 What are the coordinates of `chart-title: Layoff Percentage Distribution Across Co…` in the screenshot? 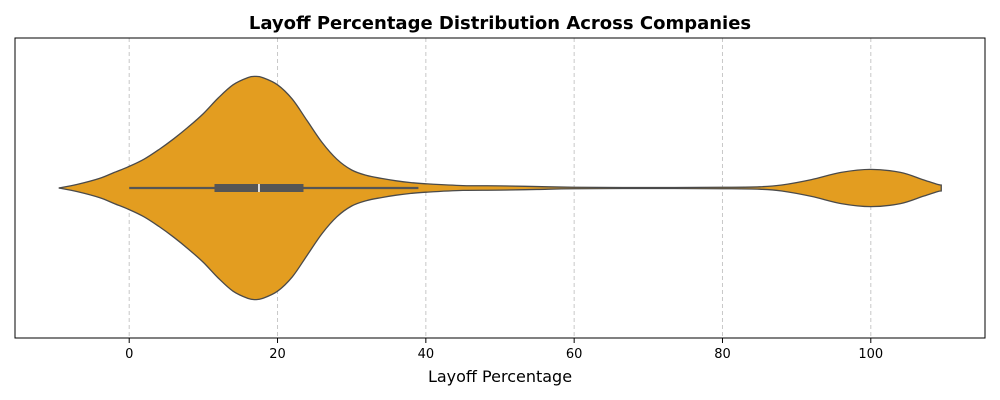 It's located at (500, 23).